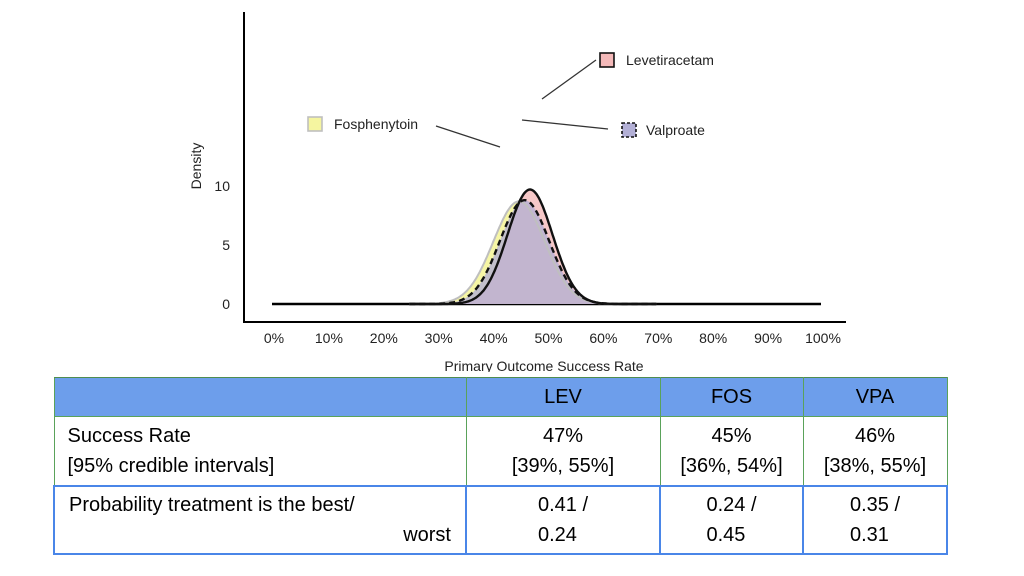  I want to click on cell-fos-probability: 0.24 / 0.45, so click(731, 520).